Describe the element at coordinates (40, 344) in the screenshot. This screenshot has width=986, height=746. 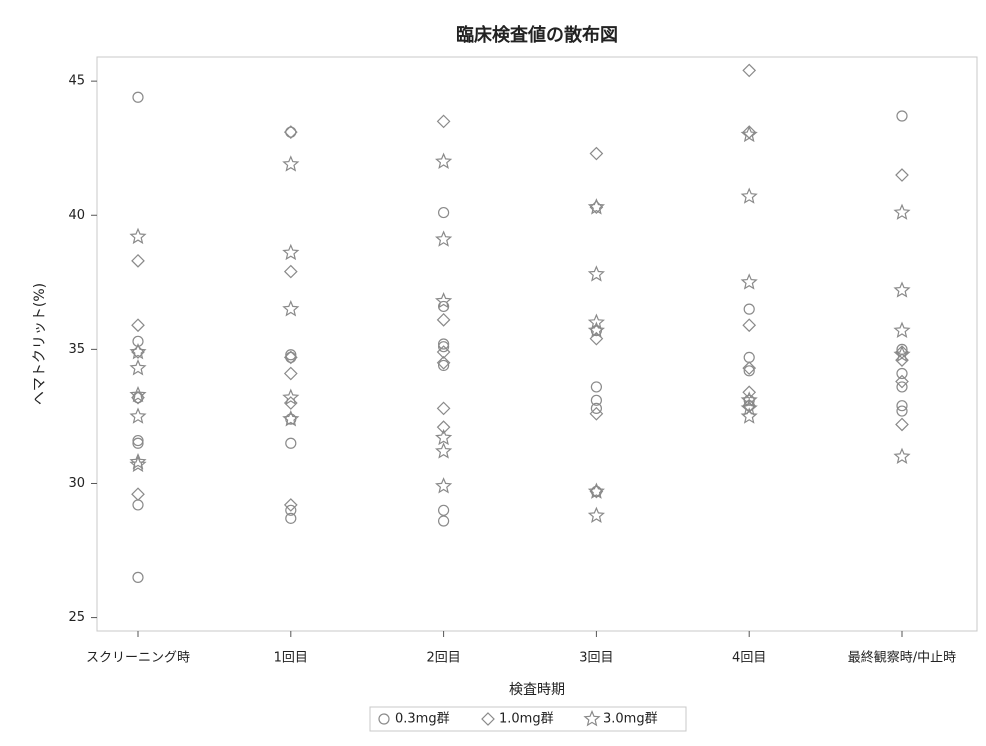
I see `y-axis-title: ヘマトクリット(%)` at that location.